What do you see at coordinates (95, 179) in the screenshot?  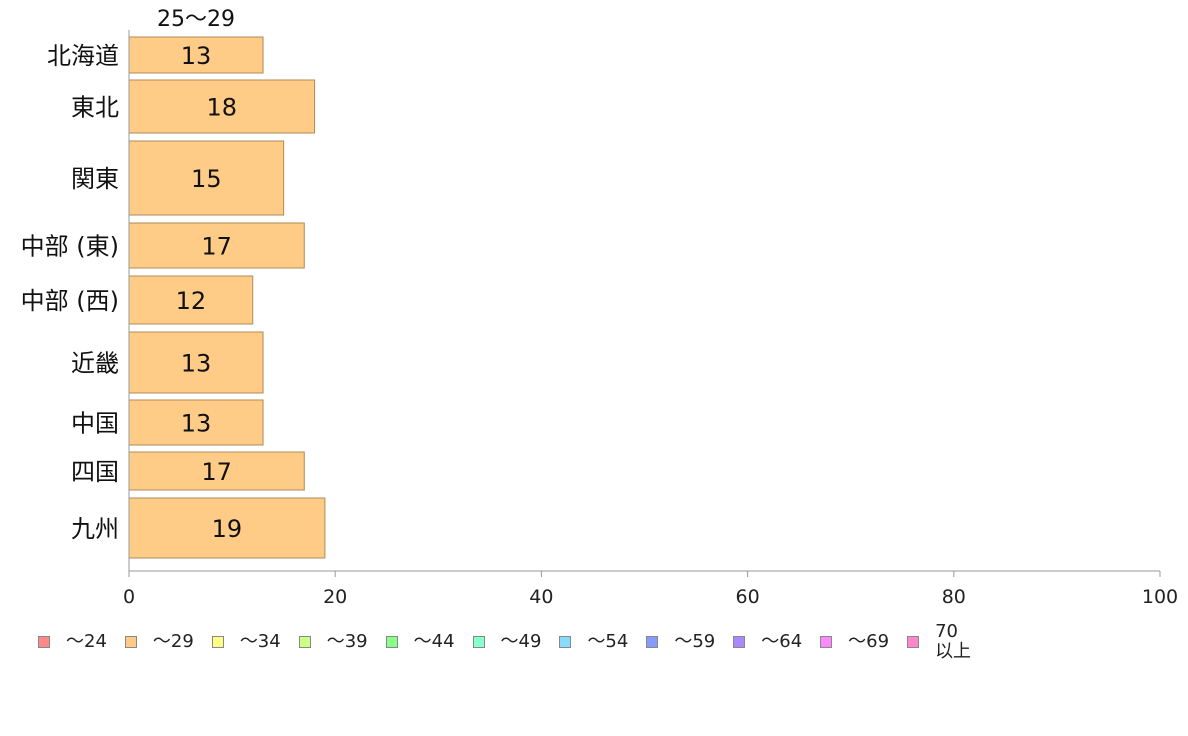 I see `category-label: 関東` at bounding box center [95, 179].